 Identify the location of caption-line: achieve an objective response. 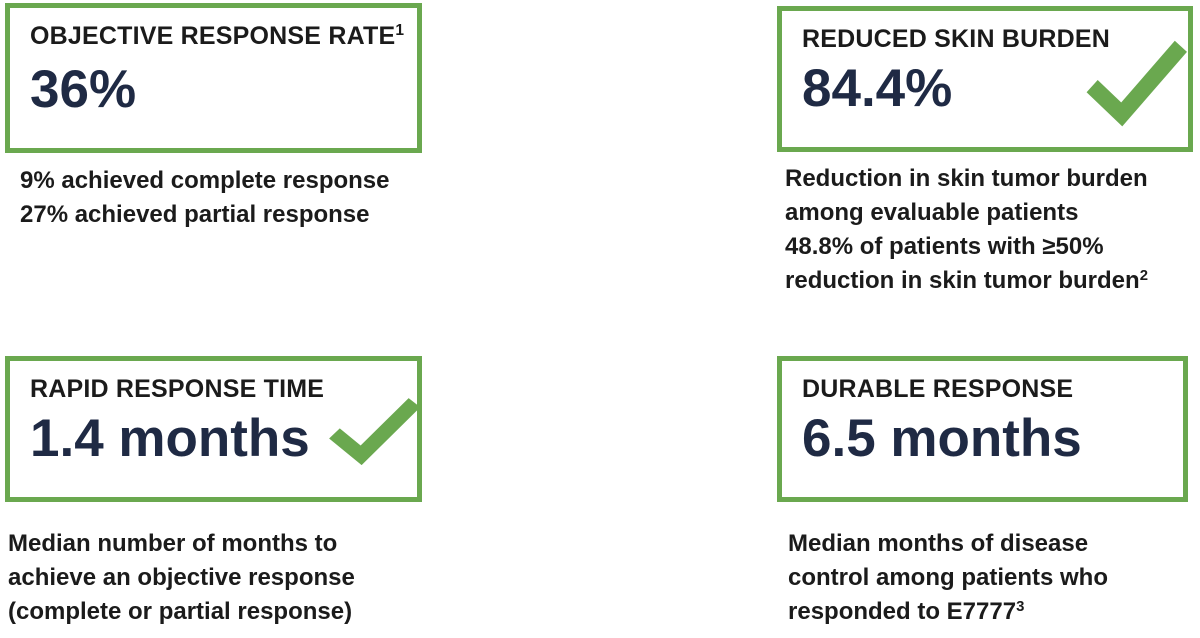
(181, 577).